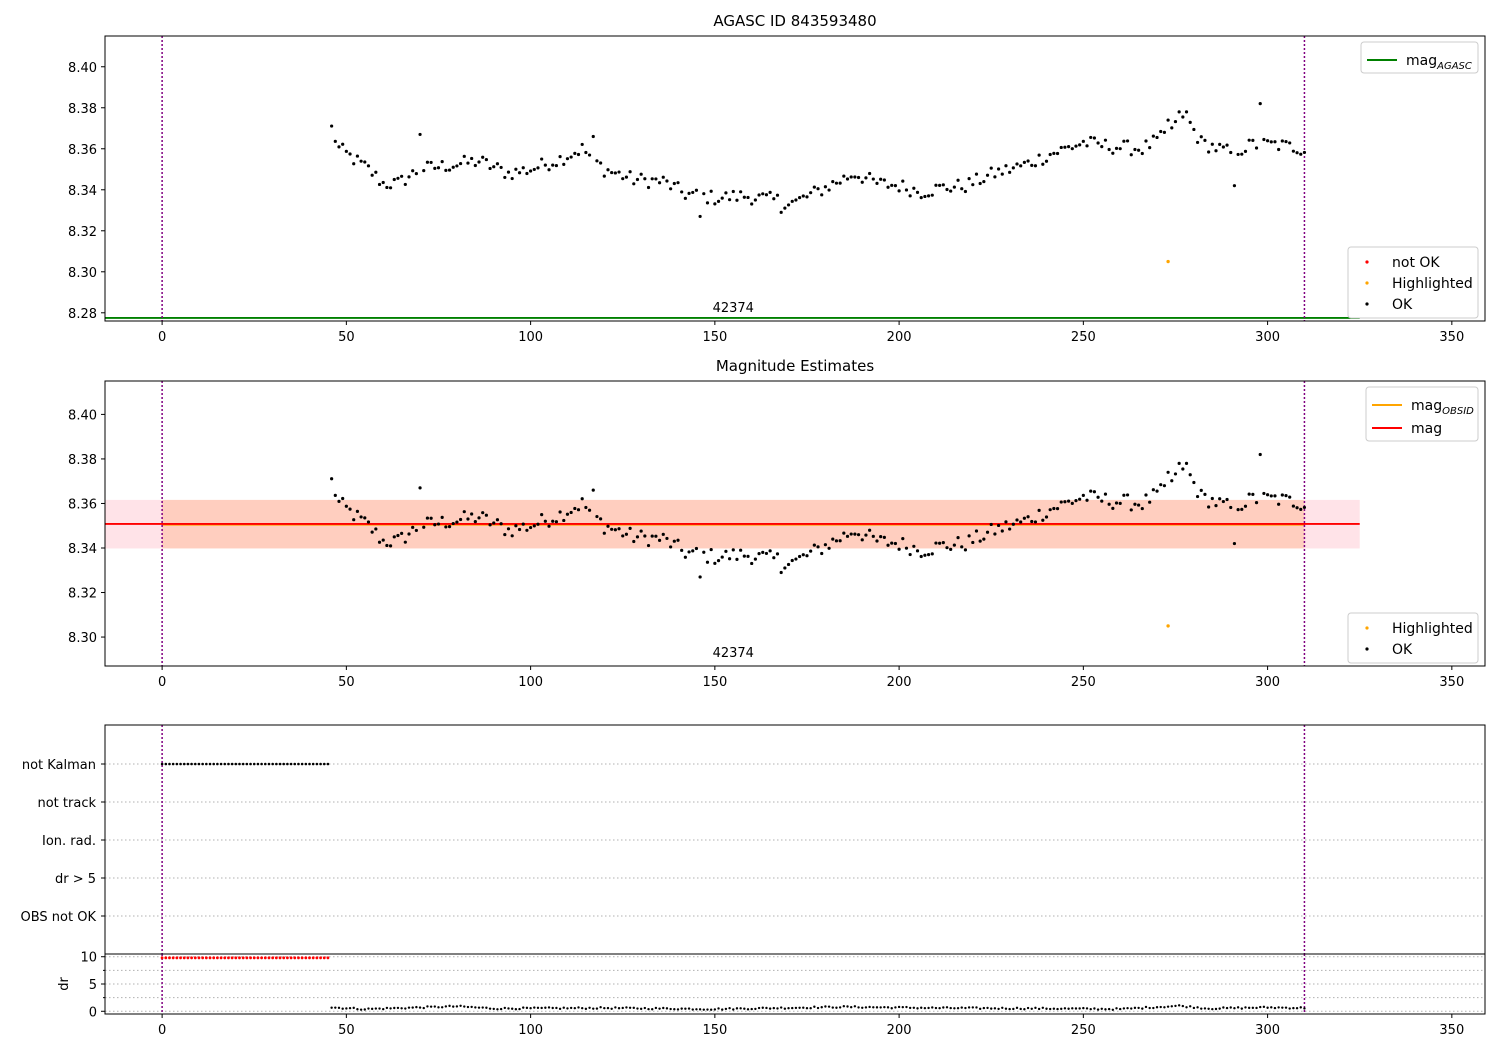  I want to click on agasc-legend-points: not OK Highlighted OK, so click(1413, 282).